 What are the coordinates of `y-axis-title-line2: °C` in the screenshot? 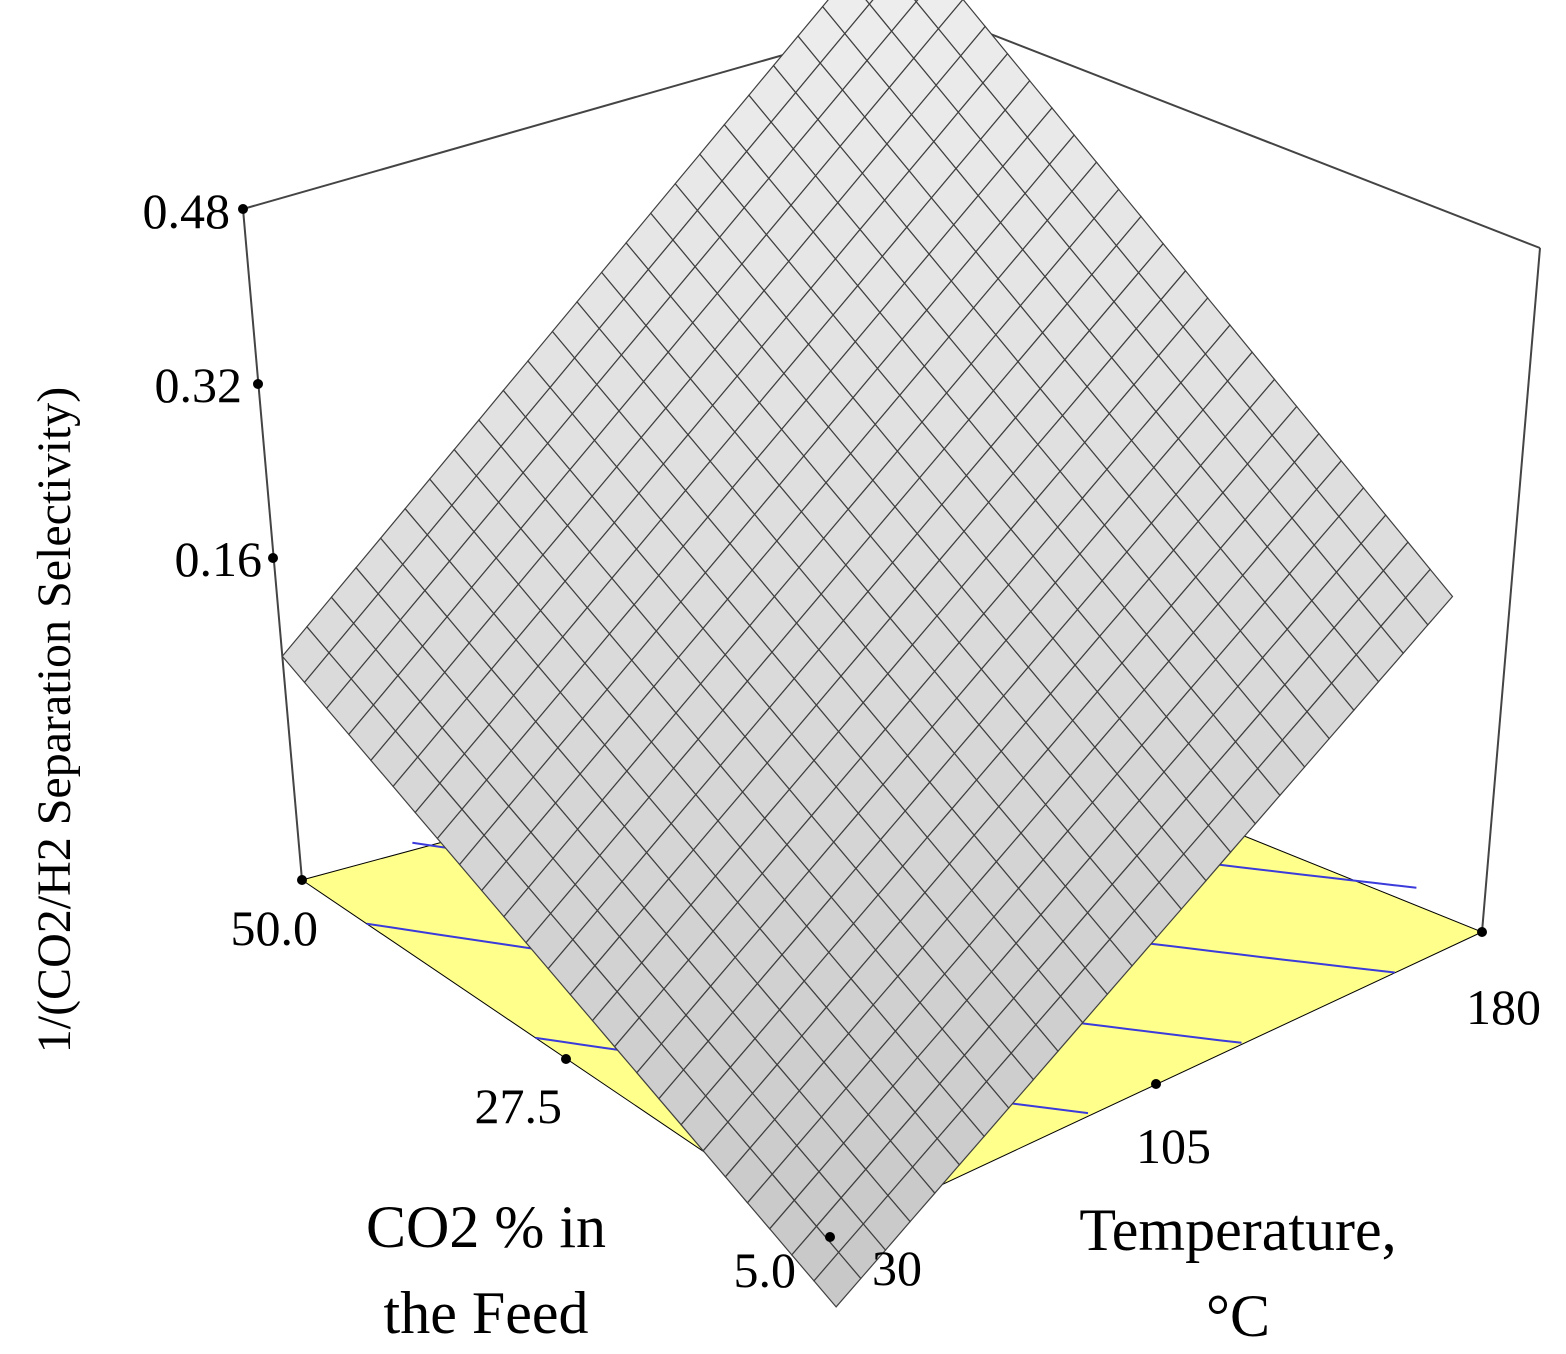 It's located at (1238, 1316).